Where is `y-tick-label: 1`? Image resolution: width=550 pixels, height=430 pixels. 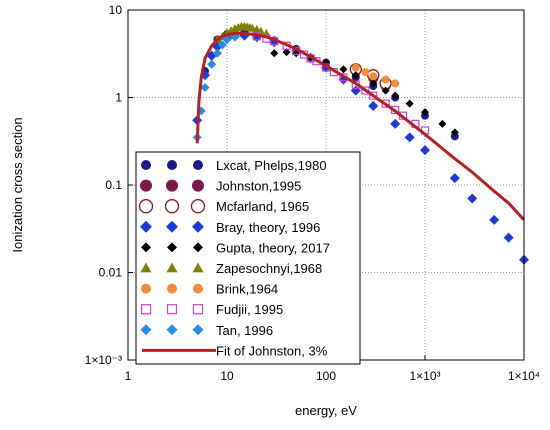 y-tick-label: 1 is located at coordinates (118, 98).